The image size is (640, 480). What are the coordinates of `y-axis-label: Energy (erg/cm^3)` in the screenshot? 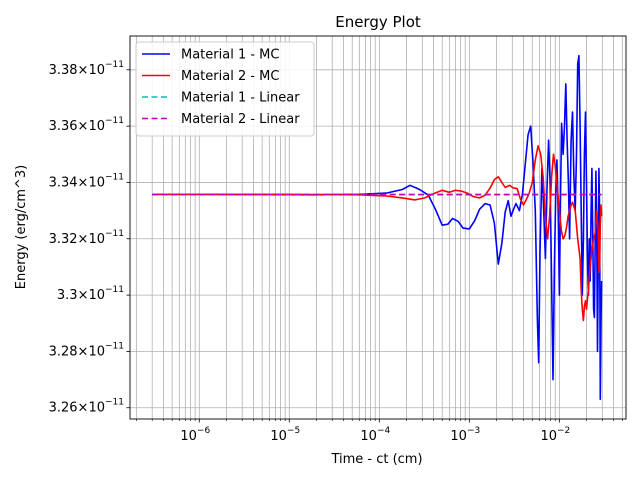 It's located at (21, 227).